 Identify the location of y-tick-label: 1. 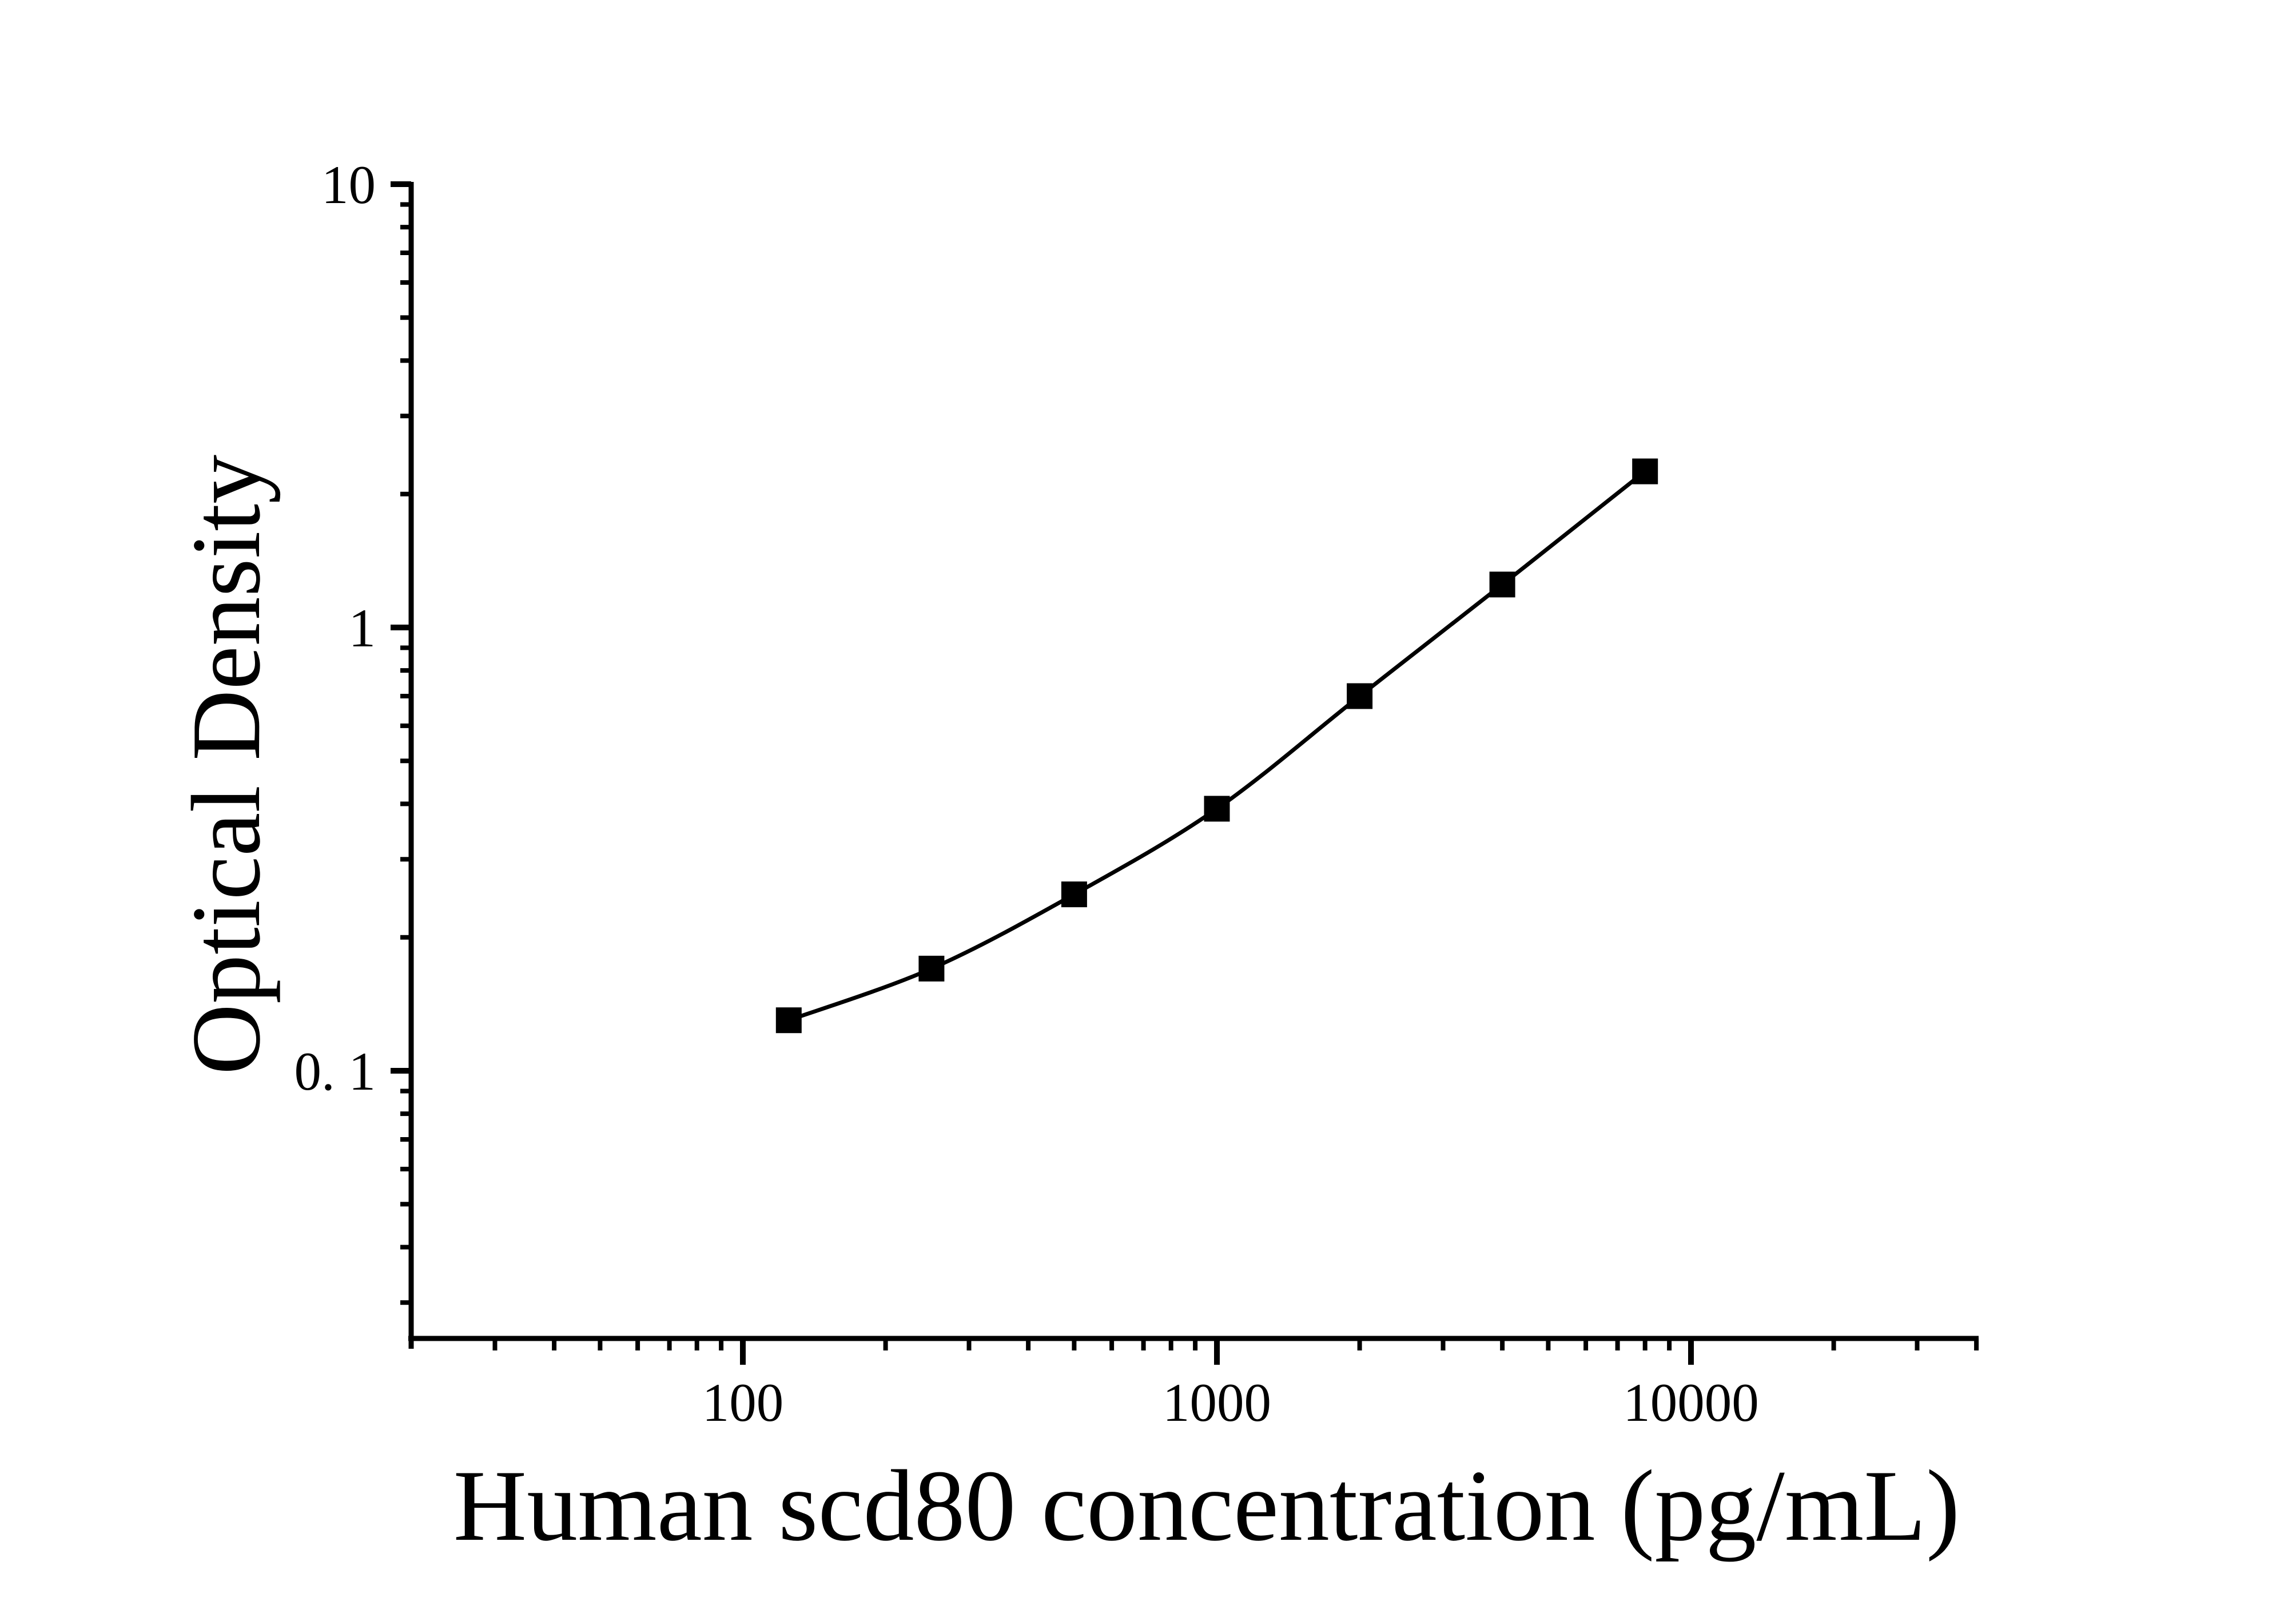
(363, 628).